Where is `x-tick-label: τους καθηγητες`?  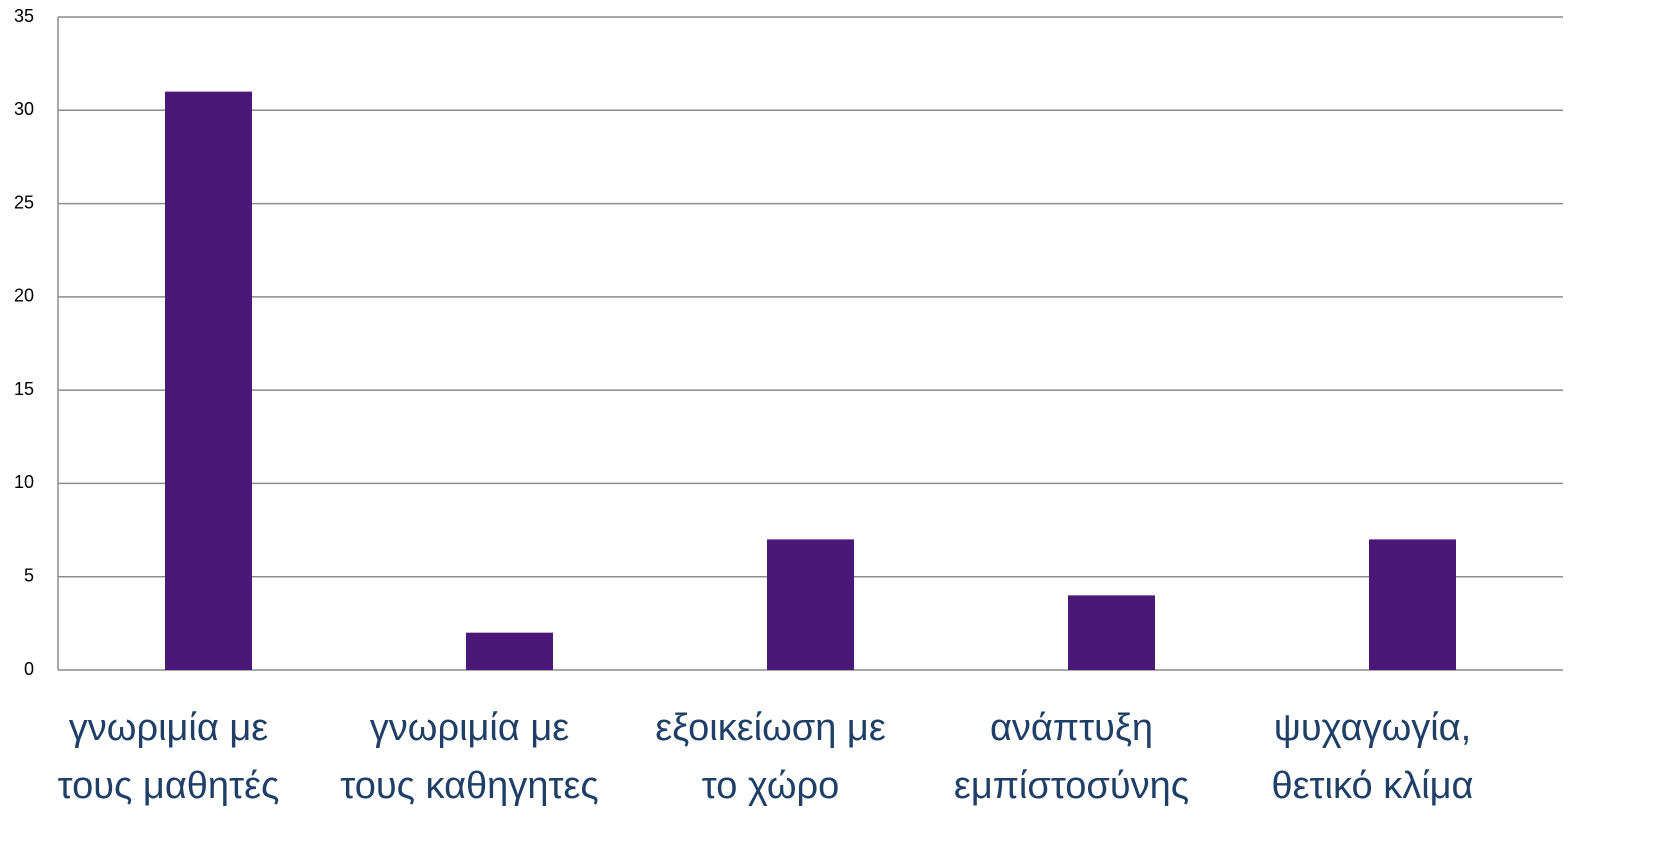
x-tick-label: τους καθηγητες is located at coordinates (469, 786).